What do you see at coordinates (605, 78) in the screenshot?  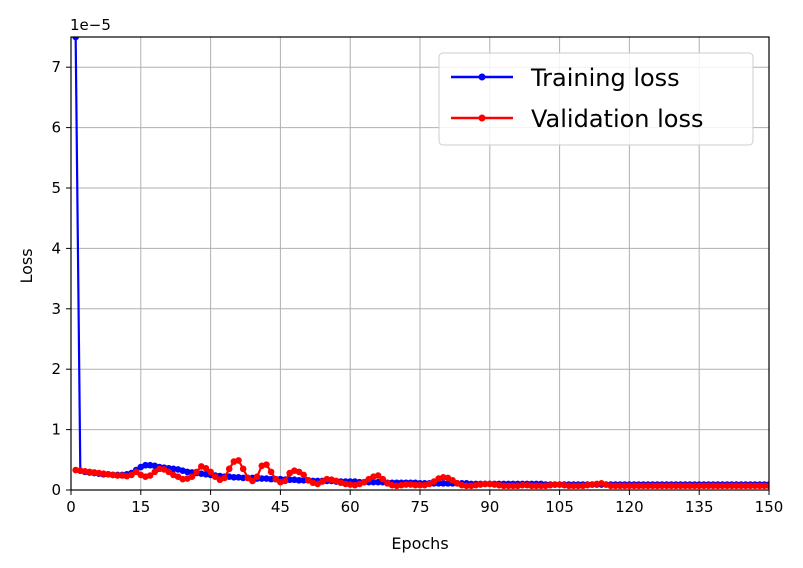 I see `legend-training-label: Training loss` at bounding box center [605, 78].